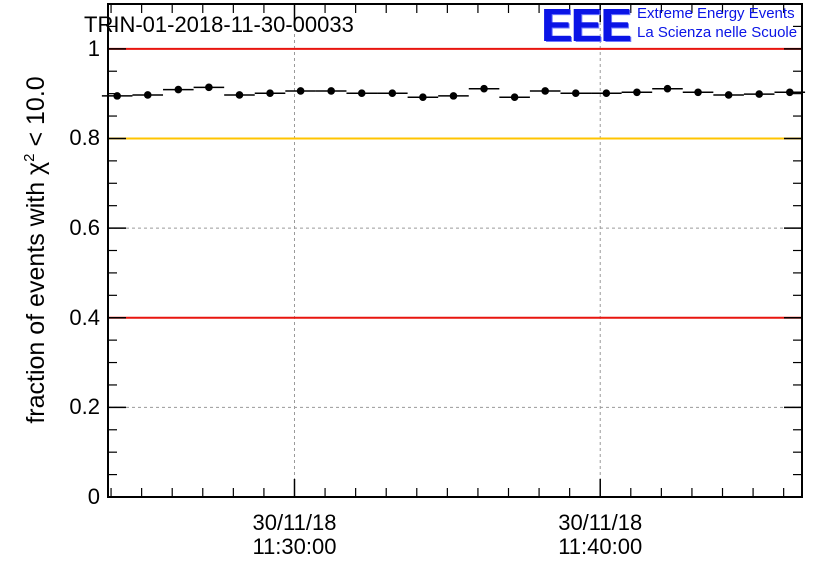 This screenshot has width=836, height=572. Describe the element at coordinates (93, 48) in the screenshot. I see `y-tick-label: 1` at that location.